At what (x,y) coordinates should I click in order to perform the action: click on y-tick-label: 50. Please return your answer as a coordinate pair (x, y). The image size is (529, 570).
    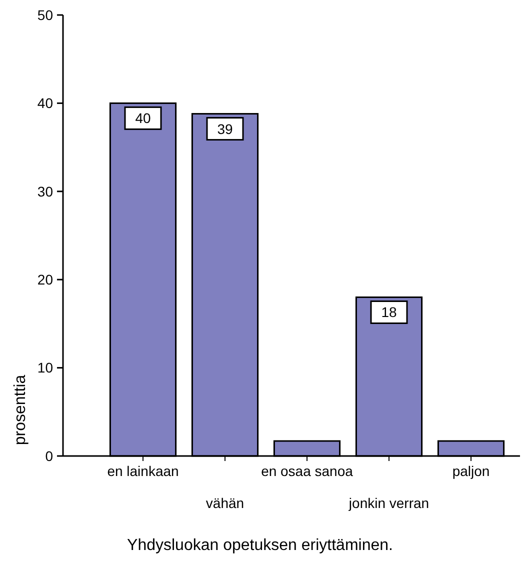
    Looking at the image, I should click on (45, 14).